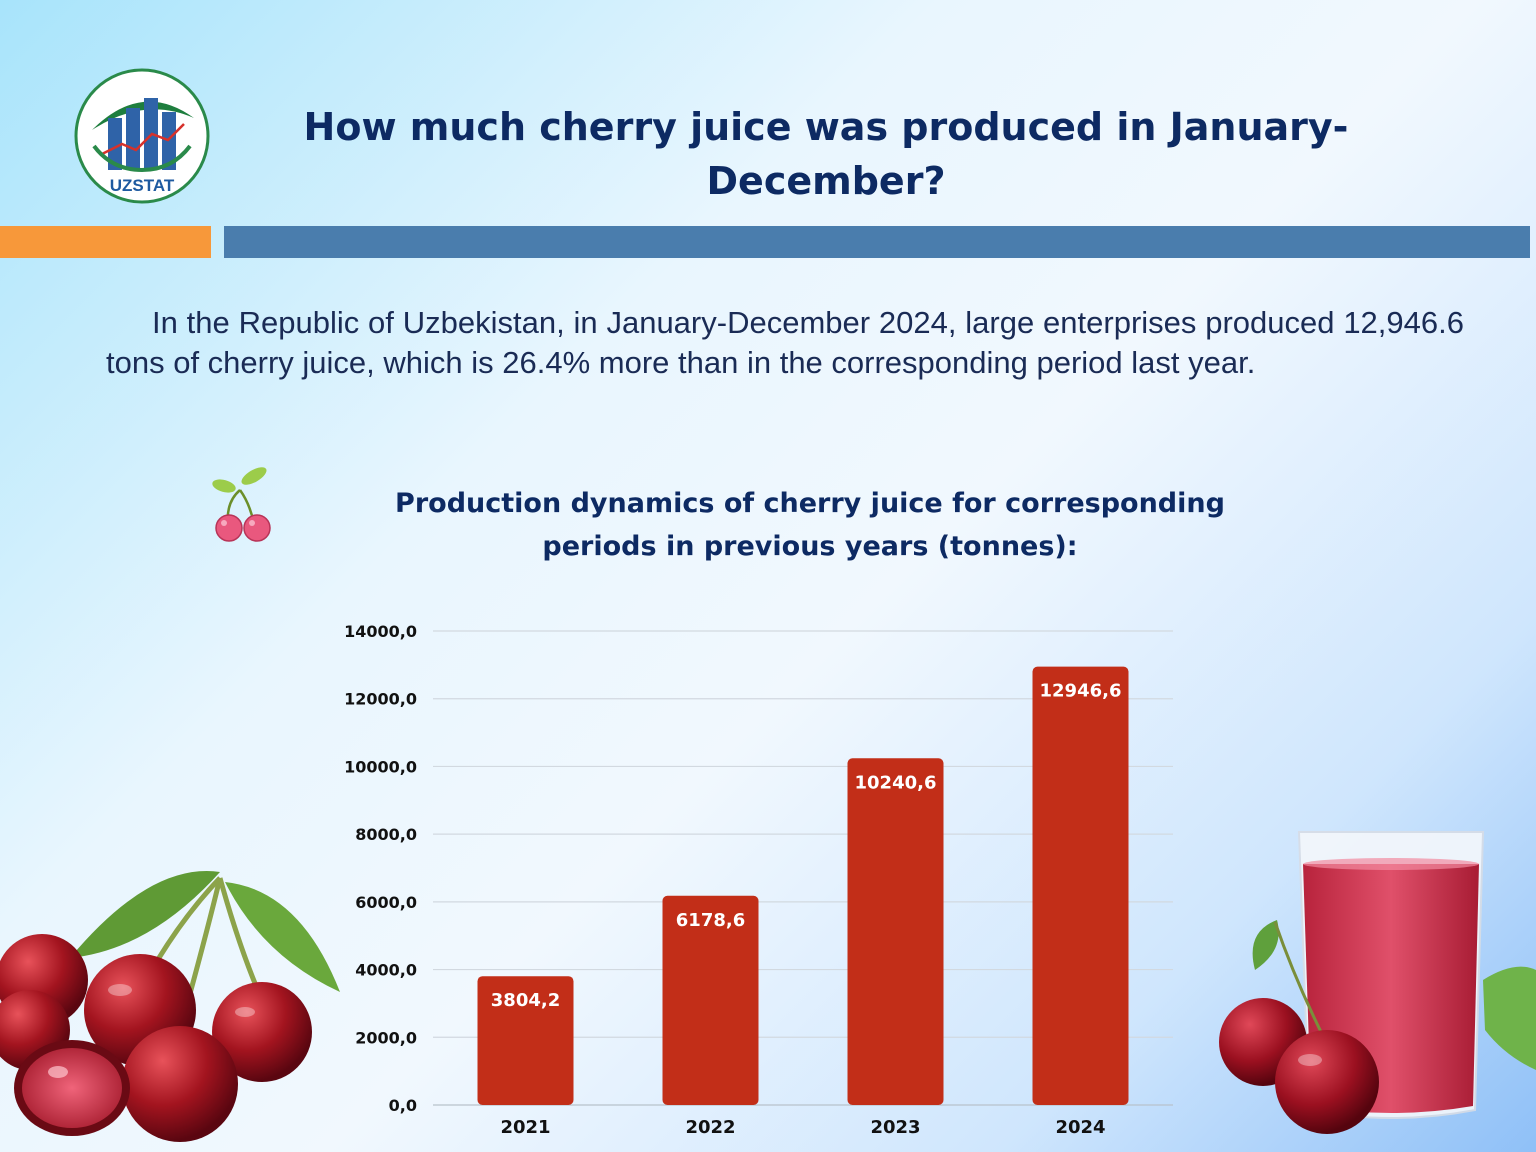 The width and height of the screenshot is (1536, 1152). I want to click on cherry-icon, so click(241, 504).